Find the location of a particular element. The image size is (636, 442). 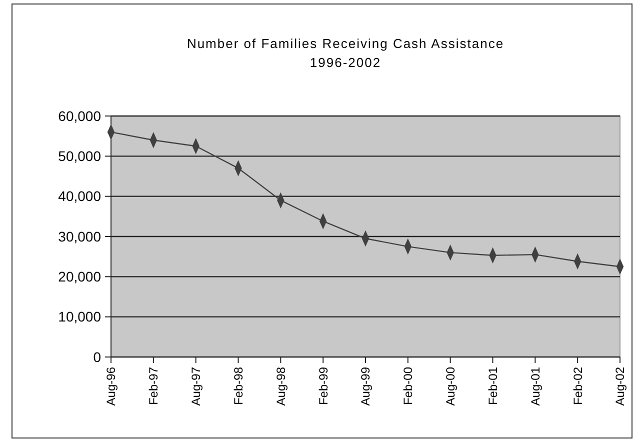

y-tick-label: 40,000 is located at coordinates (80, 196).